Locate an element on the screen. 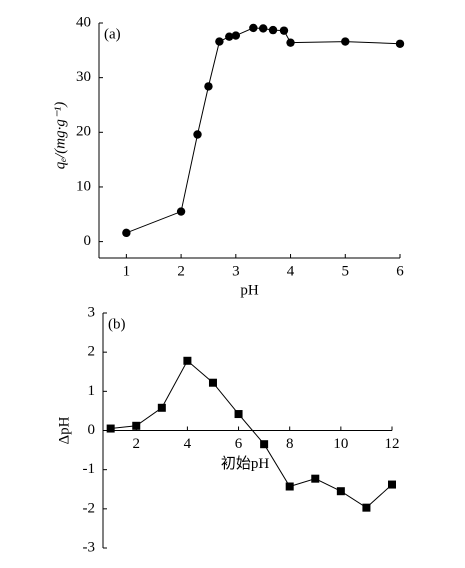 Image resolution: width=465 pixels, height=568 pixels. x-axis-label: pH is located at coordinates (249, 290).